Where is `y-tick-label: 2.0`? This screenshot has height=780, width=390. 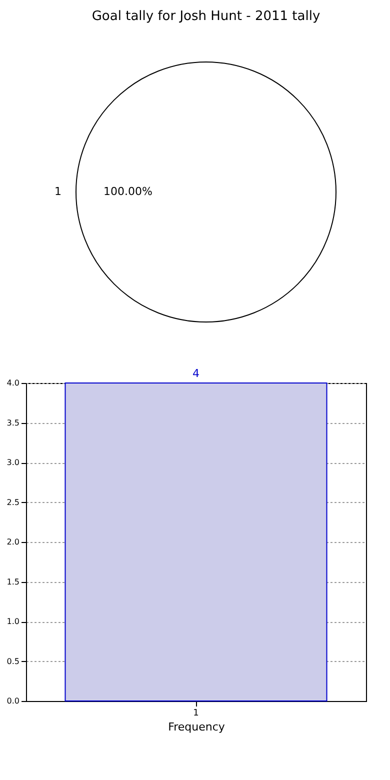
y-tick-label: 2.0 is located at coordinates (13, 542).